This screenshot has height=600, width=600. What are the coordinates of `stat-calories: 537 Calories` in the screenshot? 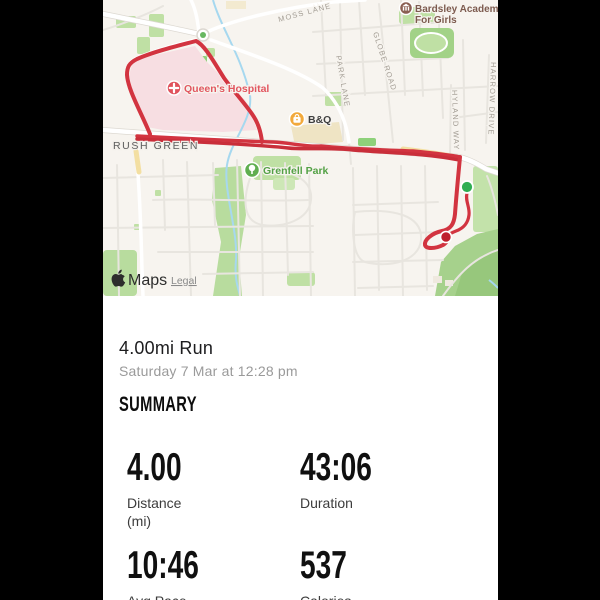 It's located at (393, 573).